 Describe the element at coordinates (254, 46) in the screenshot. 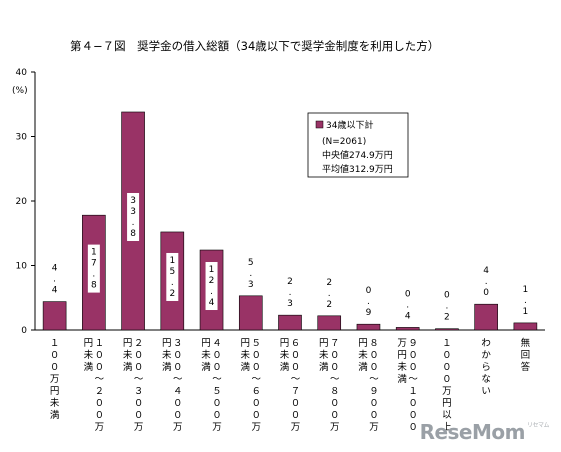

I see `chart-title: 第４−７図 奨学金の借入総額（34歳以下で奨学金制度を利用した方）` at that location.